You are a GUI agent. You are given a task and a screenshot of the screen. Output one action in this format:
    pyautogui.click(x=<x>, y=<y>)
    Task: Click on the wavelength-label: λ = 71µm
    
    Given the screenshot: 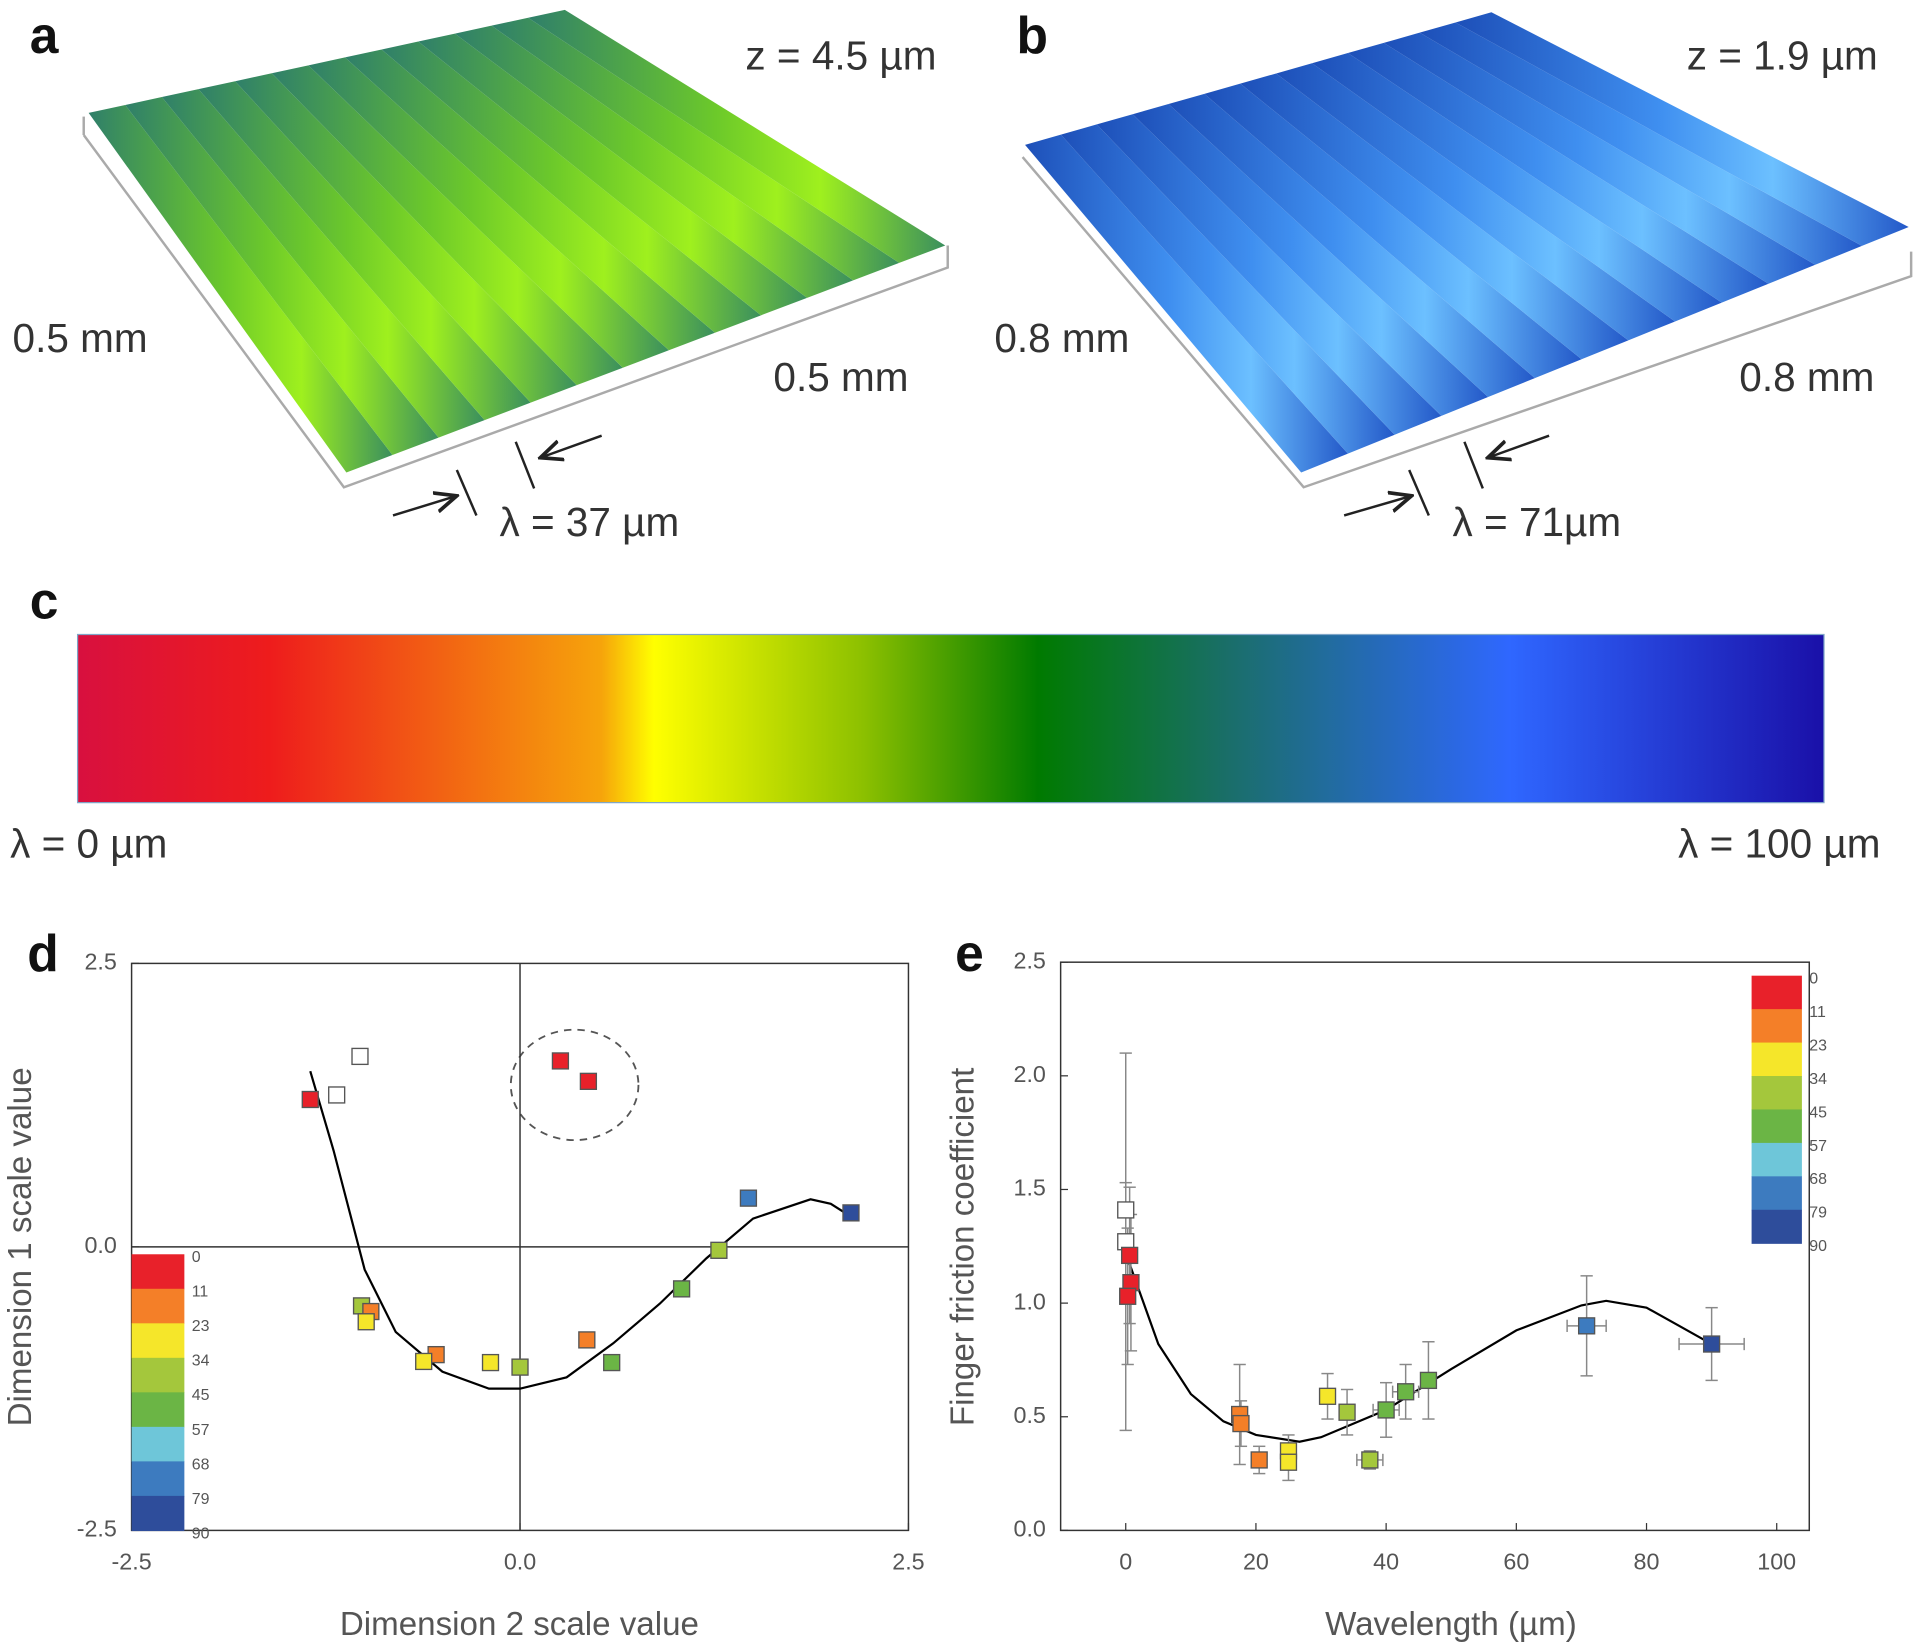 What is the action you would take?
    pyautogui.click(x=1537, y=522)
    